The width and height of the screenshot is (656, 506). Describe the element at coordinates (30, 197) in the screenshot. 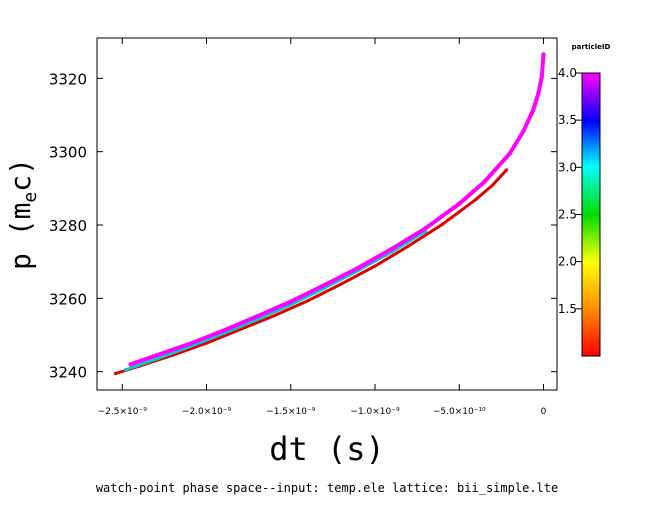

I see `y-axis-label-sub: e` at that location.